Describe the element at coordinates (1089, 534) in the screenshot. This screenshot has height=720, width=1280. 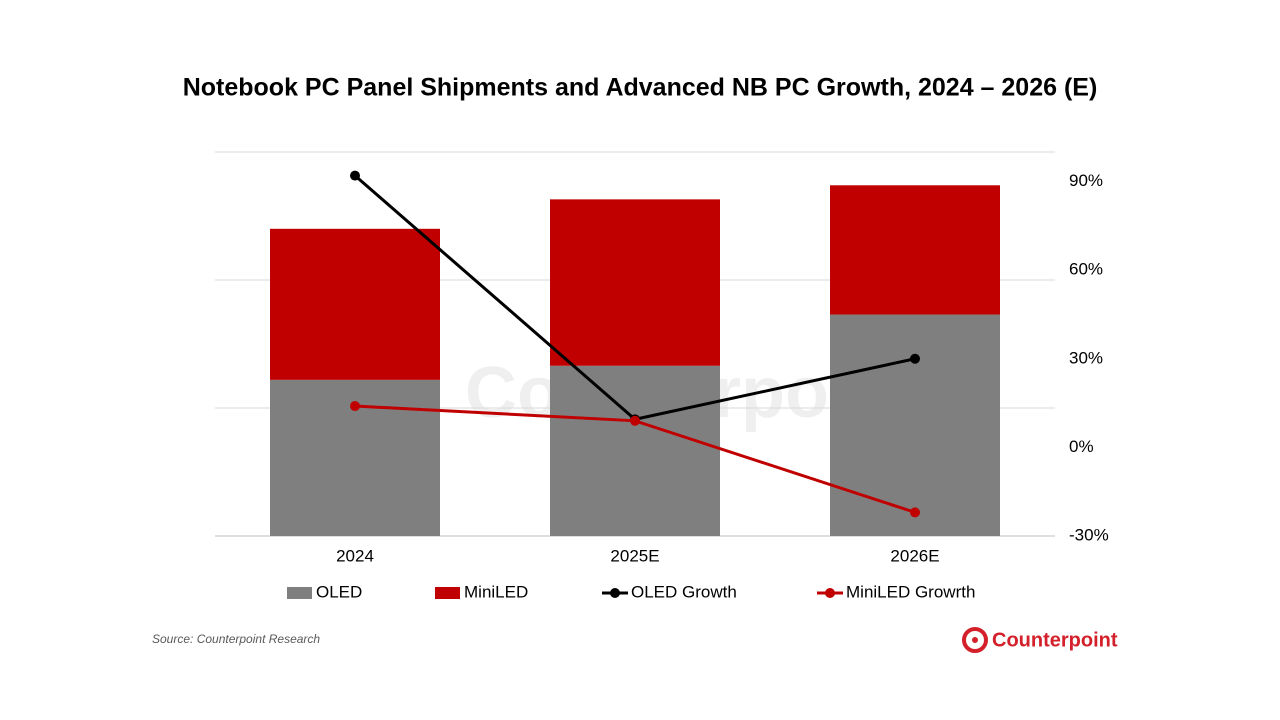
I see `y2-tick-label: -30%` at that location.